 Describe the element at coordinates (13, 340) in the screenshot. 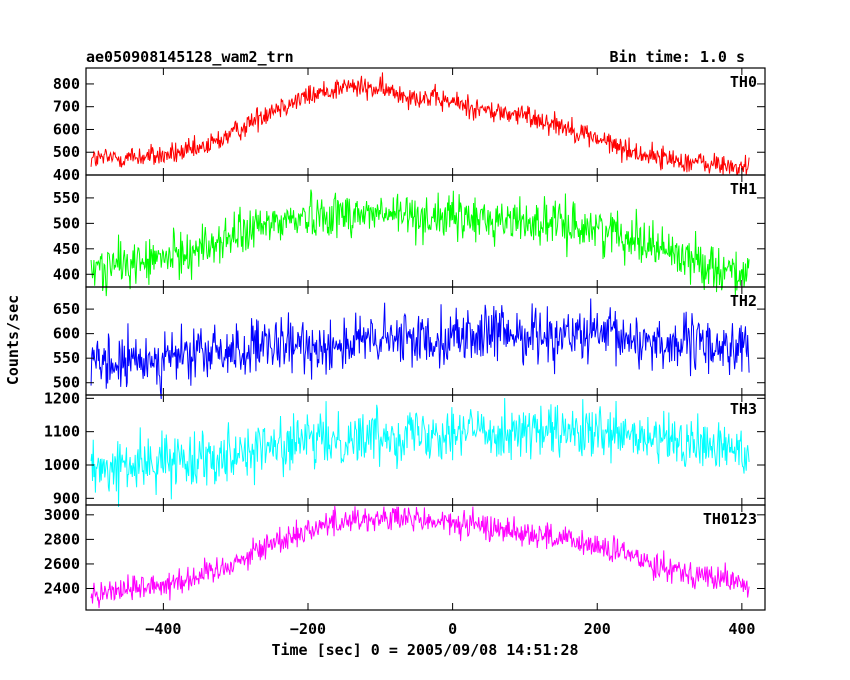

I see `y-axis-label: Counts/sec` at that location.